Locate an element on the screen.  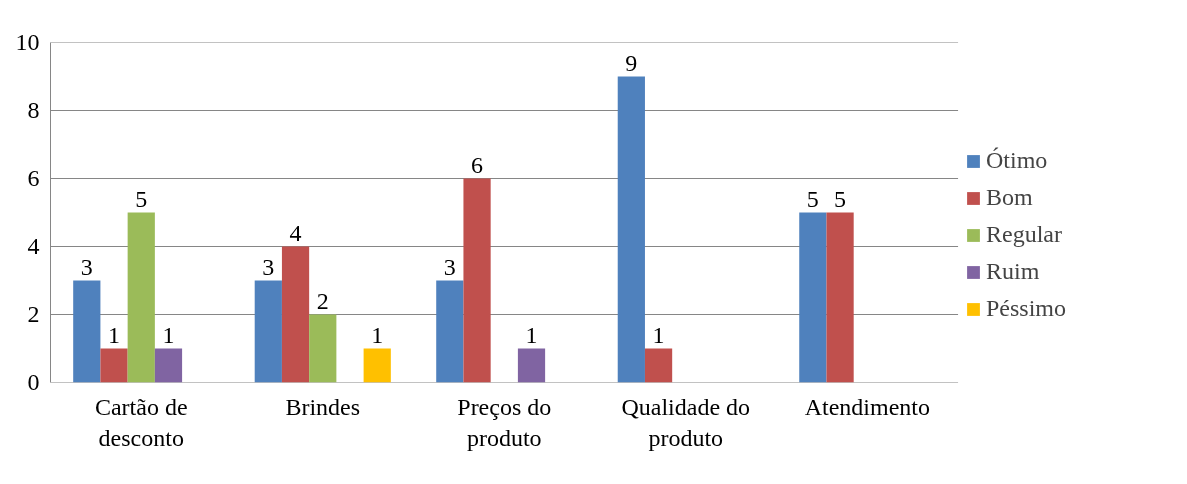
legend-label: Péssimo is located at coordinates (1026, 308).